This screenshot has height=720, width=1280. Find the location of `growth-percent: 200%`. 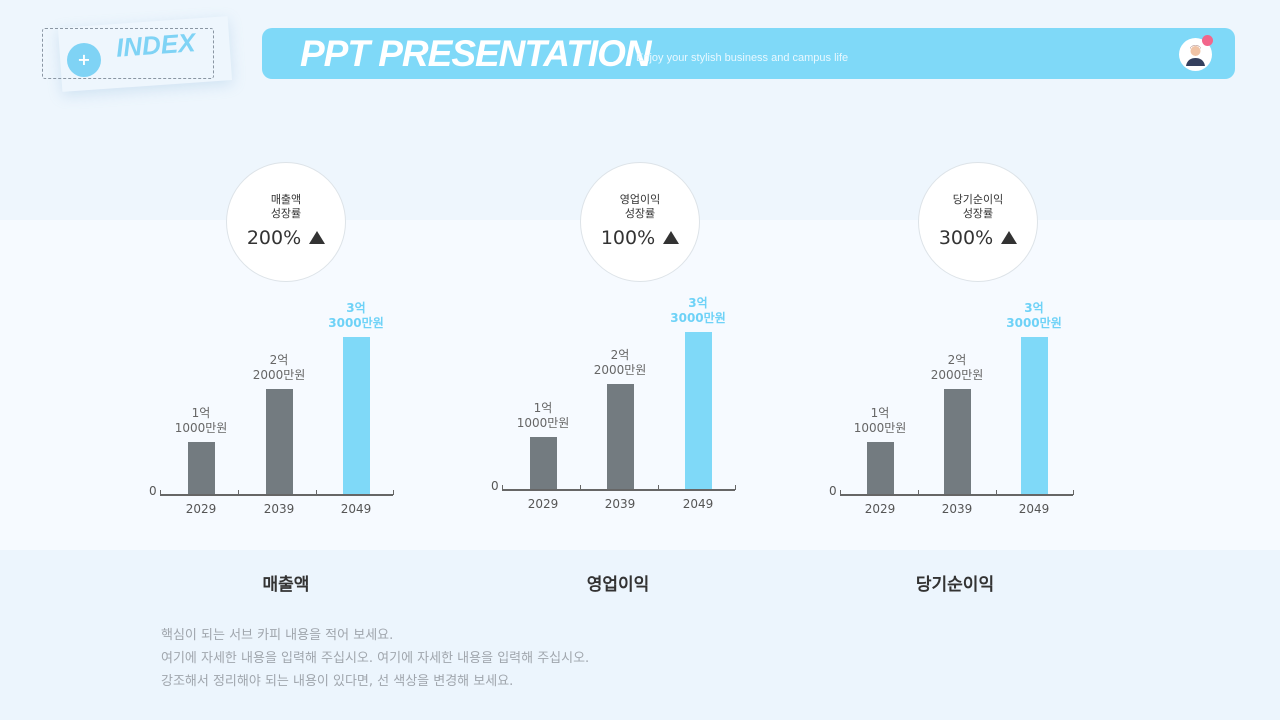

growth-percent: 200% is located at coordinates (274, 238).